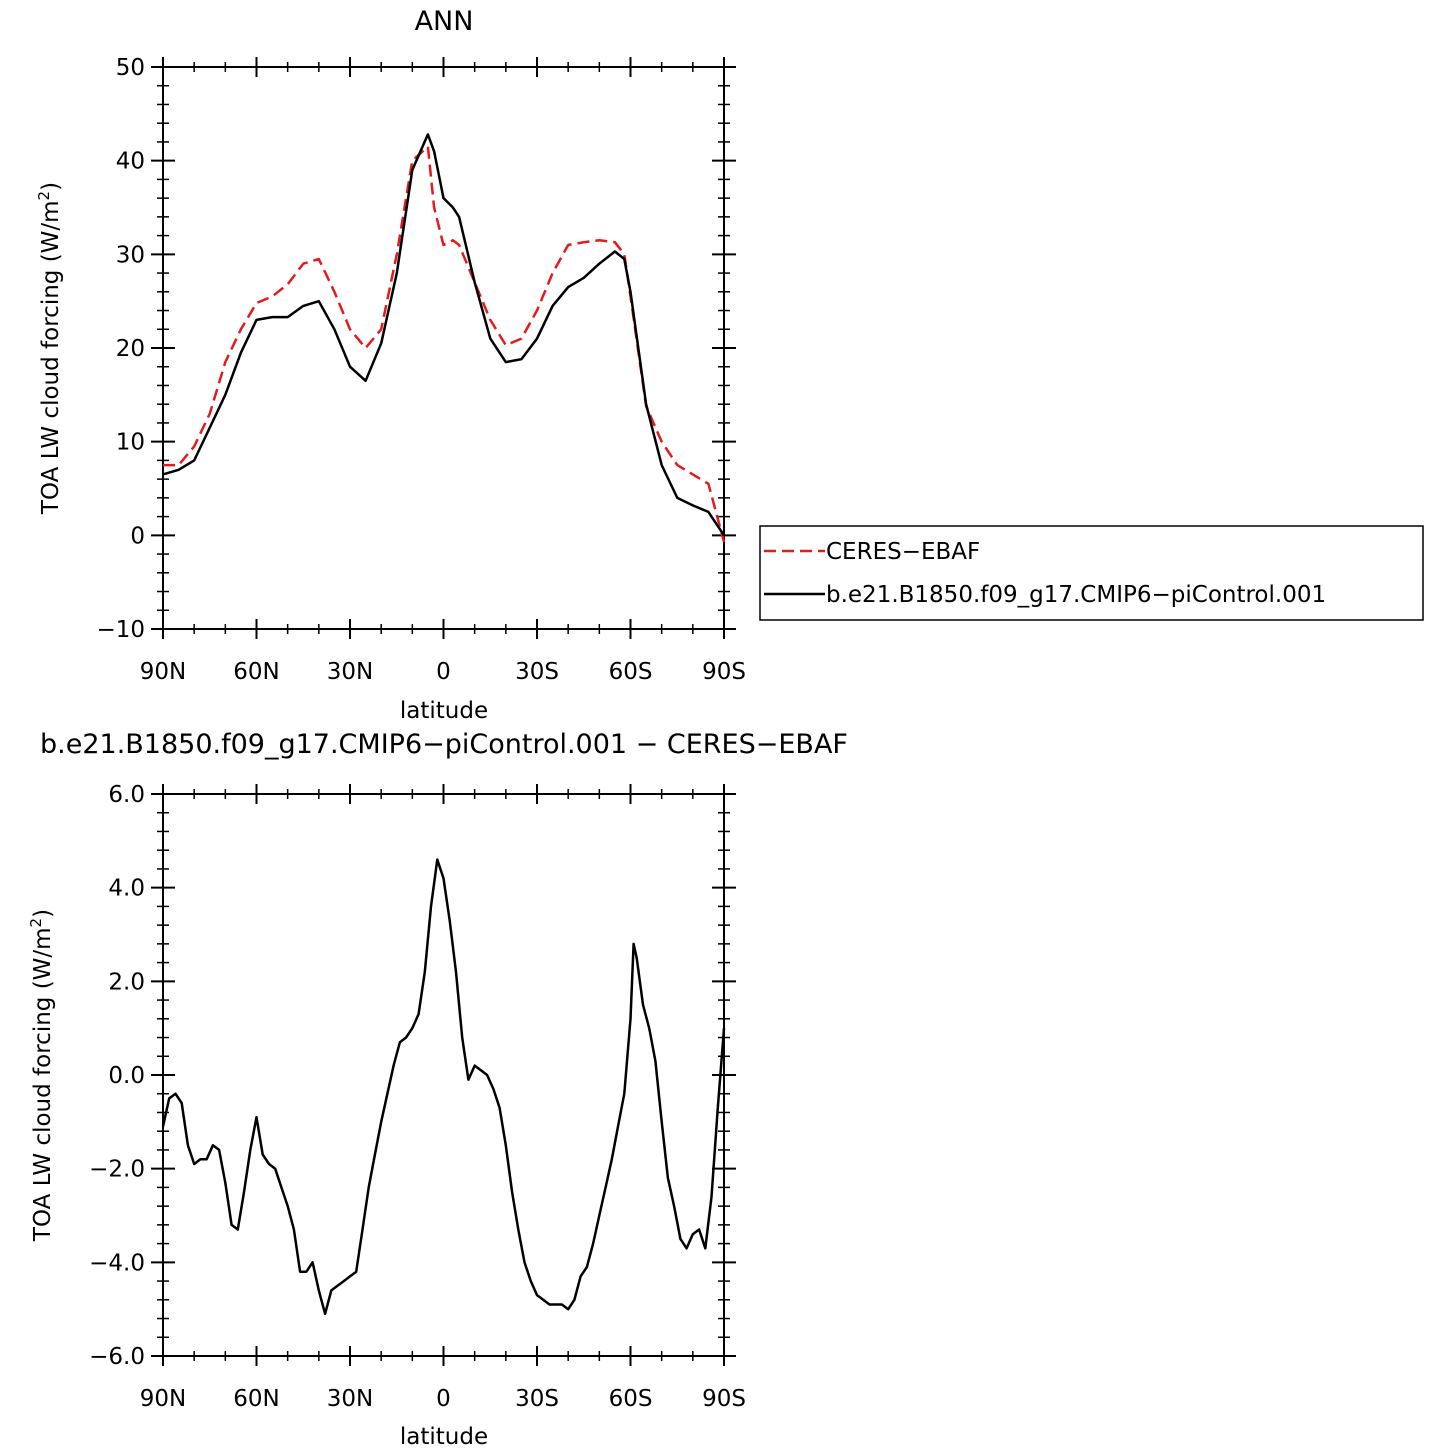 Image resolution: width=1431 pixels, height=1451 pixels. Describe the element at coordinates (117, 1263) in the screenshot. I see `y-tick-label: −4.0` at that location.